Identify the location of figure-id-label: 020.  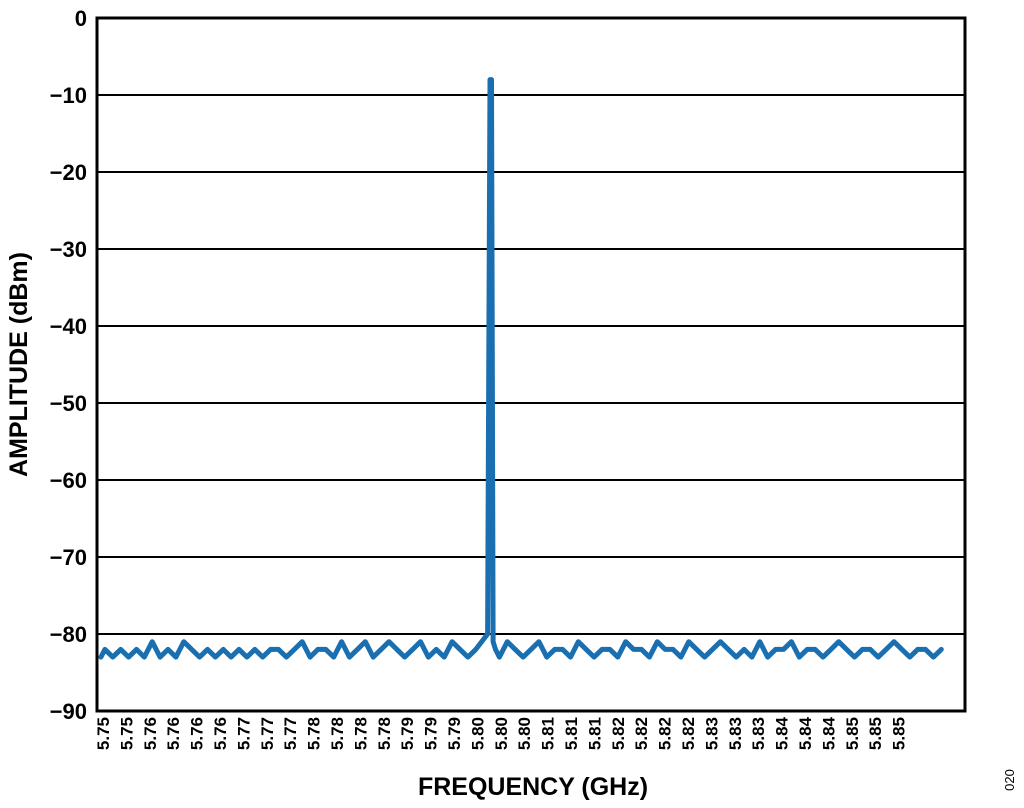
(1009, 780).